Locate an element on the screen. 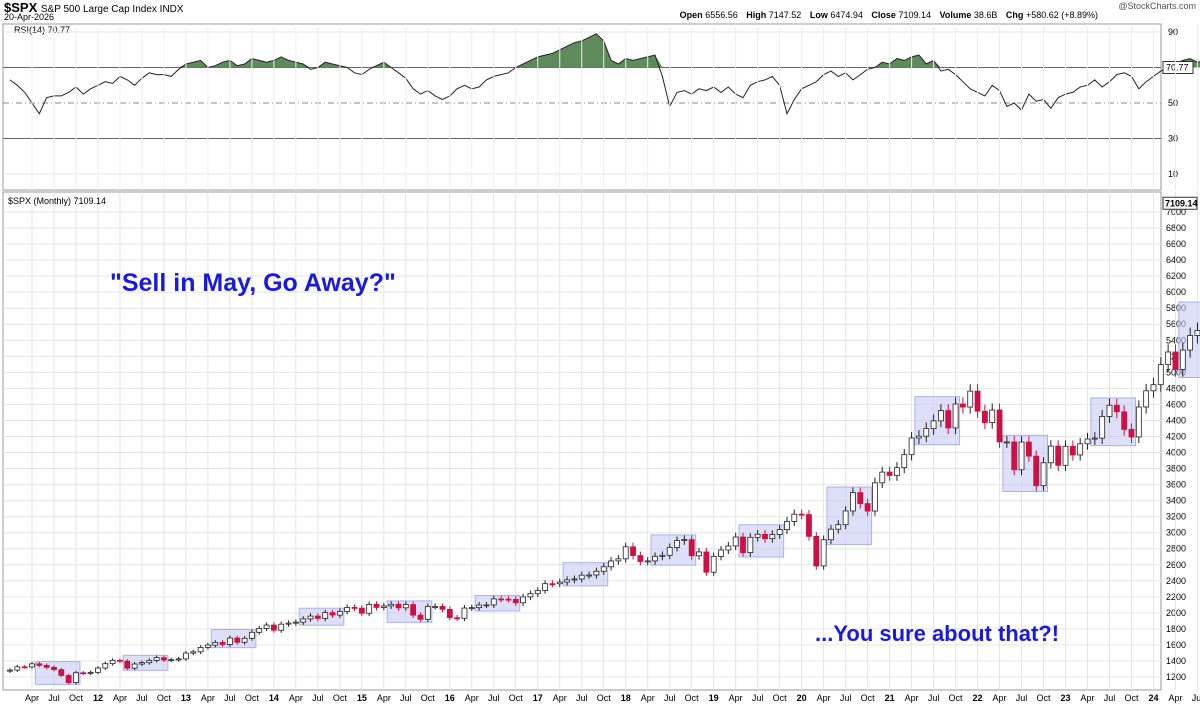 This screenshot has height=704, width=1200. price-y-tick: 6800 is located at coordinates (1176, 228).